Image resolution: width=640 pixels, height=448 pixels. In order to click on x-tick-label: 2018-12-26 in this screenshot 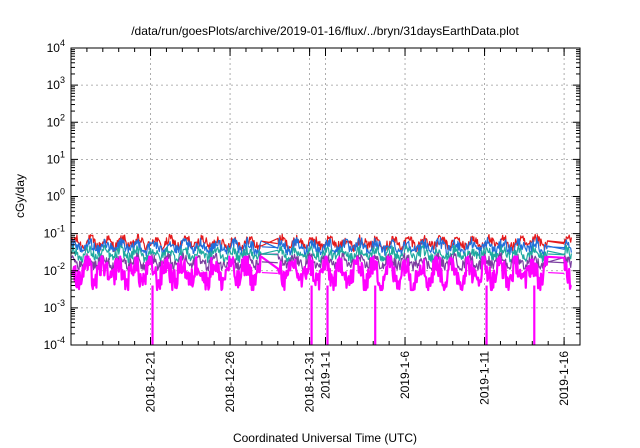, I will do `click(230, 382)`.